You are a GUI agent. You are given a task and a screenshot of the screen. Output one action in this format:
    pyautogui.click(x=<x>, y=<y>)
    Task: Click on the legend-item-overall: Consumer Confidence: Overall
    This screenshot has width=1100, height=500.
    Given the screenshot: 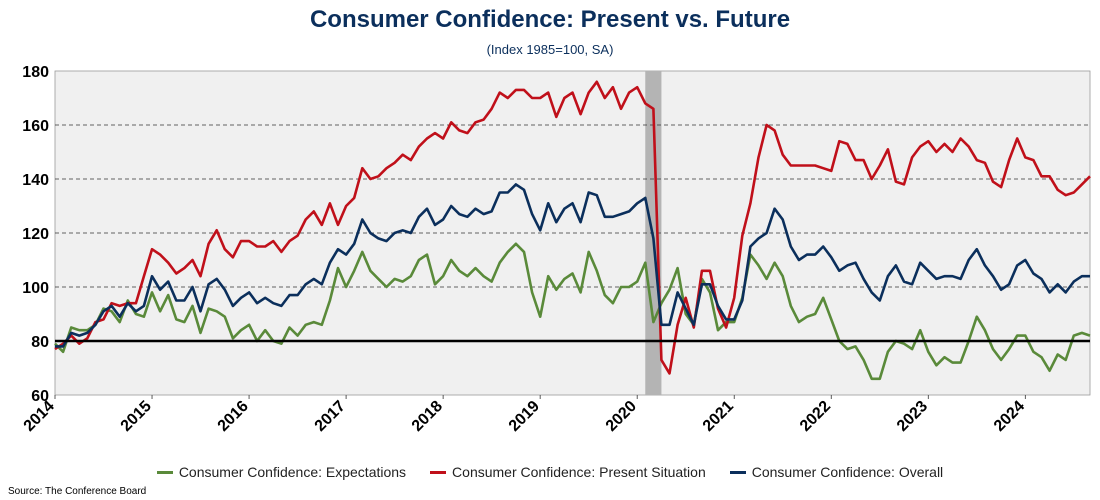 What is the action you would take?
    pyautogui.click(x=836, y=472)
    